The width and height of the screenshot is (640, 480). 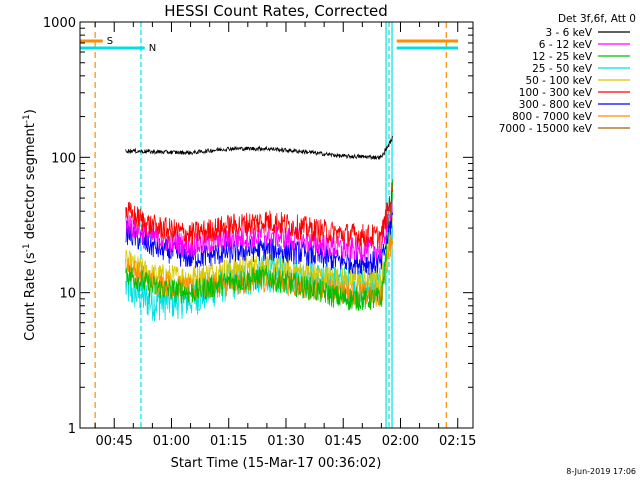 I want to click on y-tick-label: 1, so click(x=72, y=429).